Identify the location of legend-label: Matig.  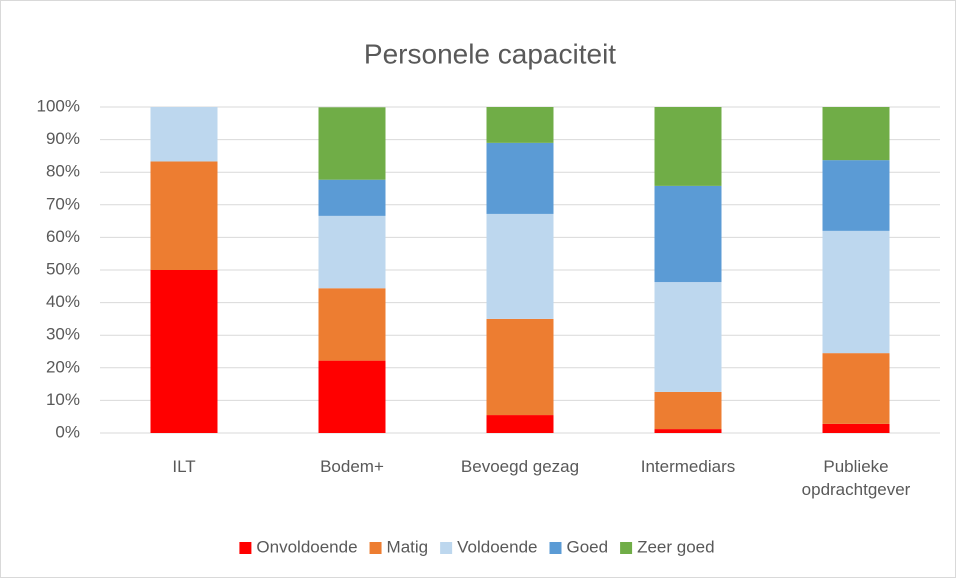
(408, 546).